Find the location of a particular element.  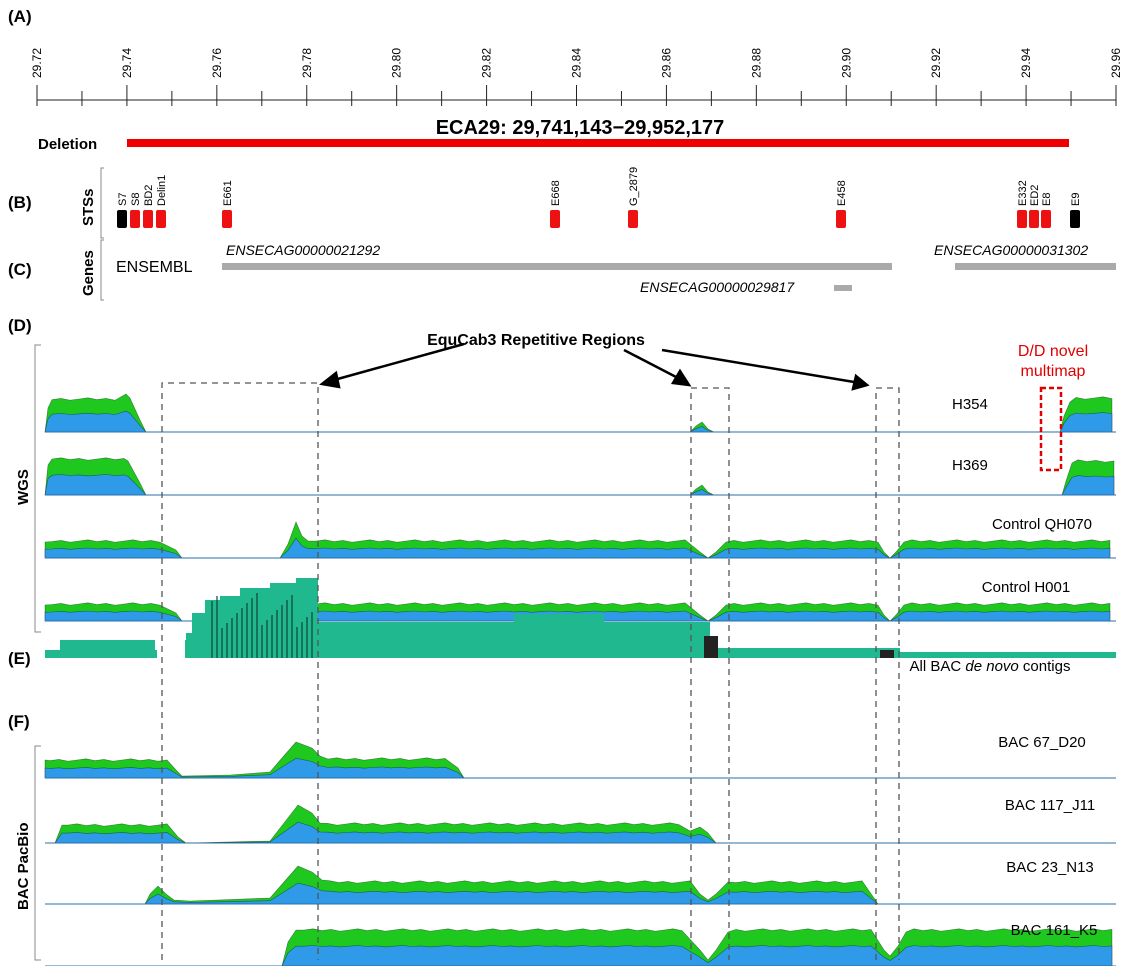

wgs-bracket is located at coordinates (37, 488).